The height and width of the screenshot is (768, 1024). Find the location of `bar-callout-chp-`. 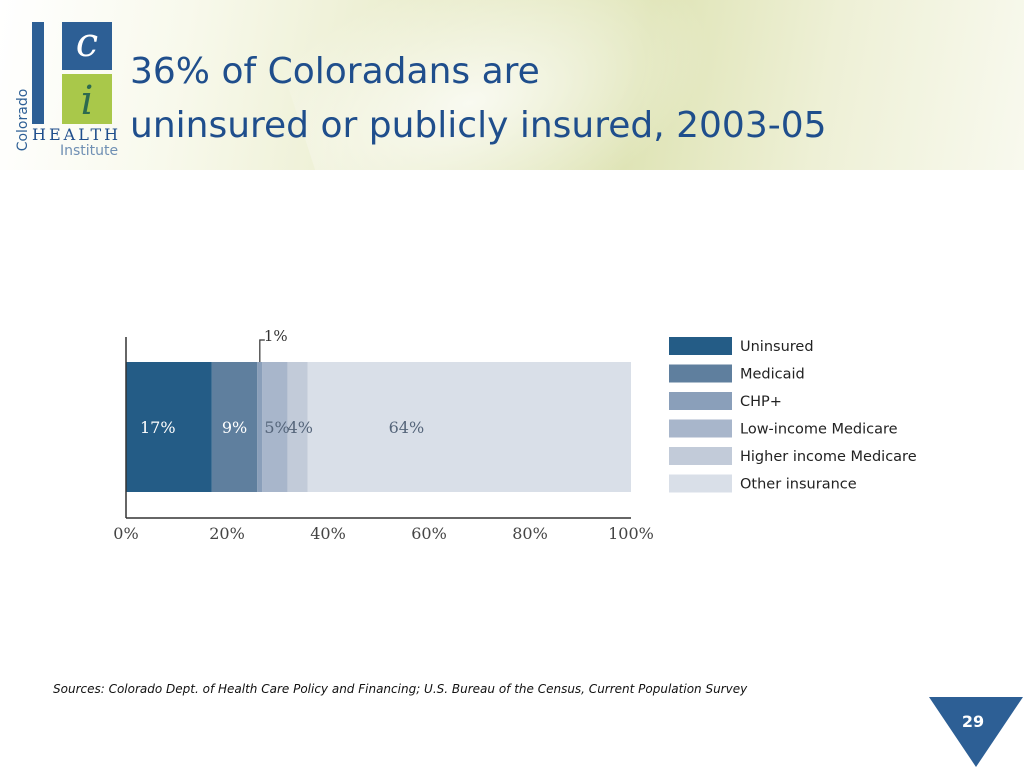

bar-callout-chp- is located at coordinates (262, 350).